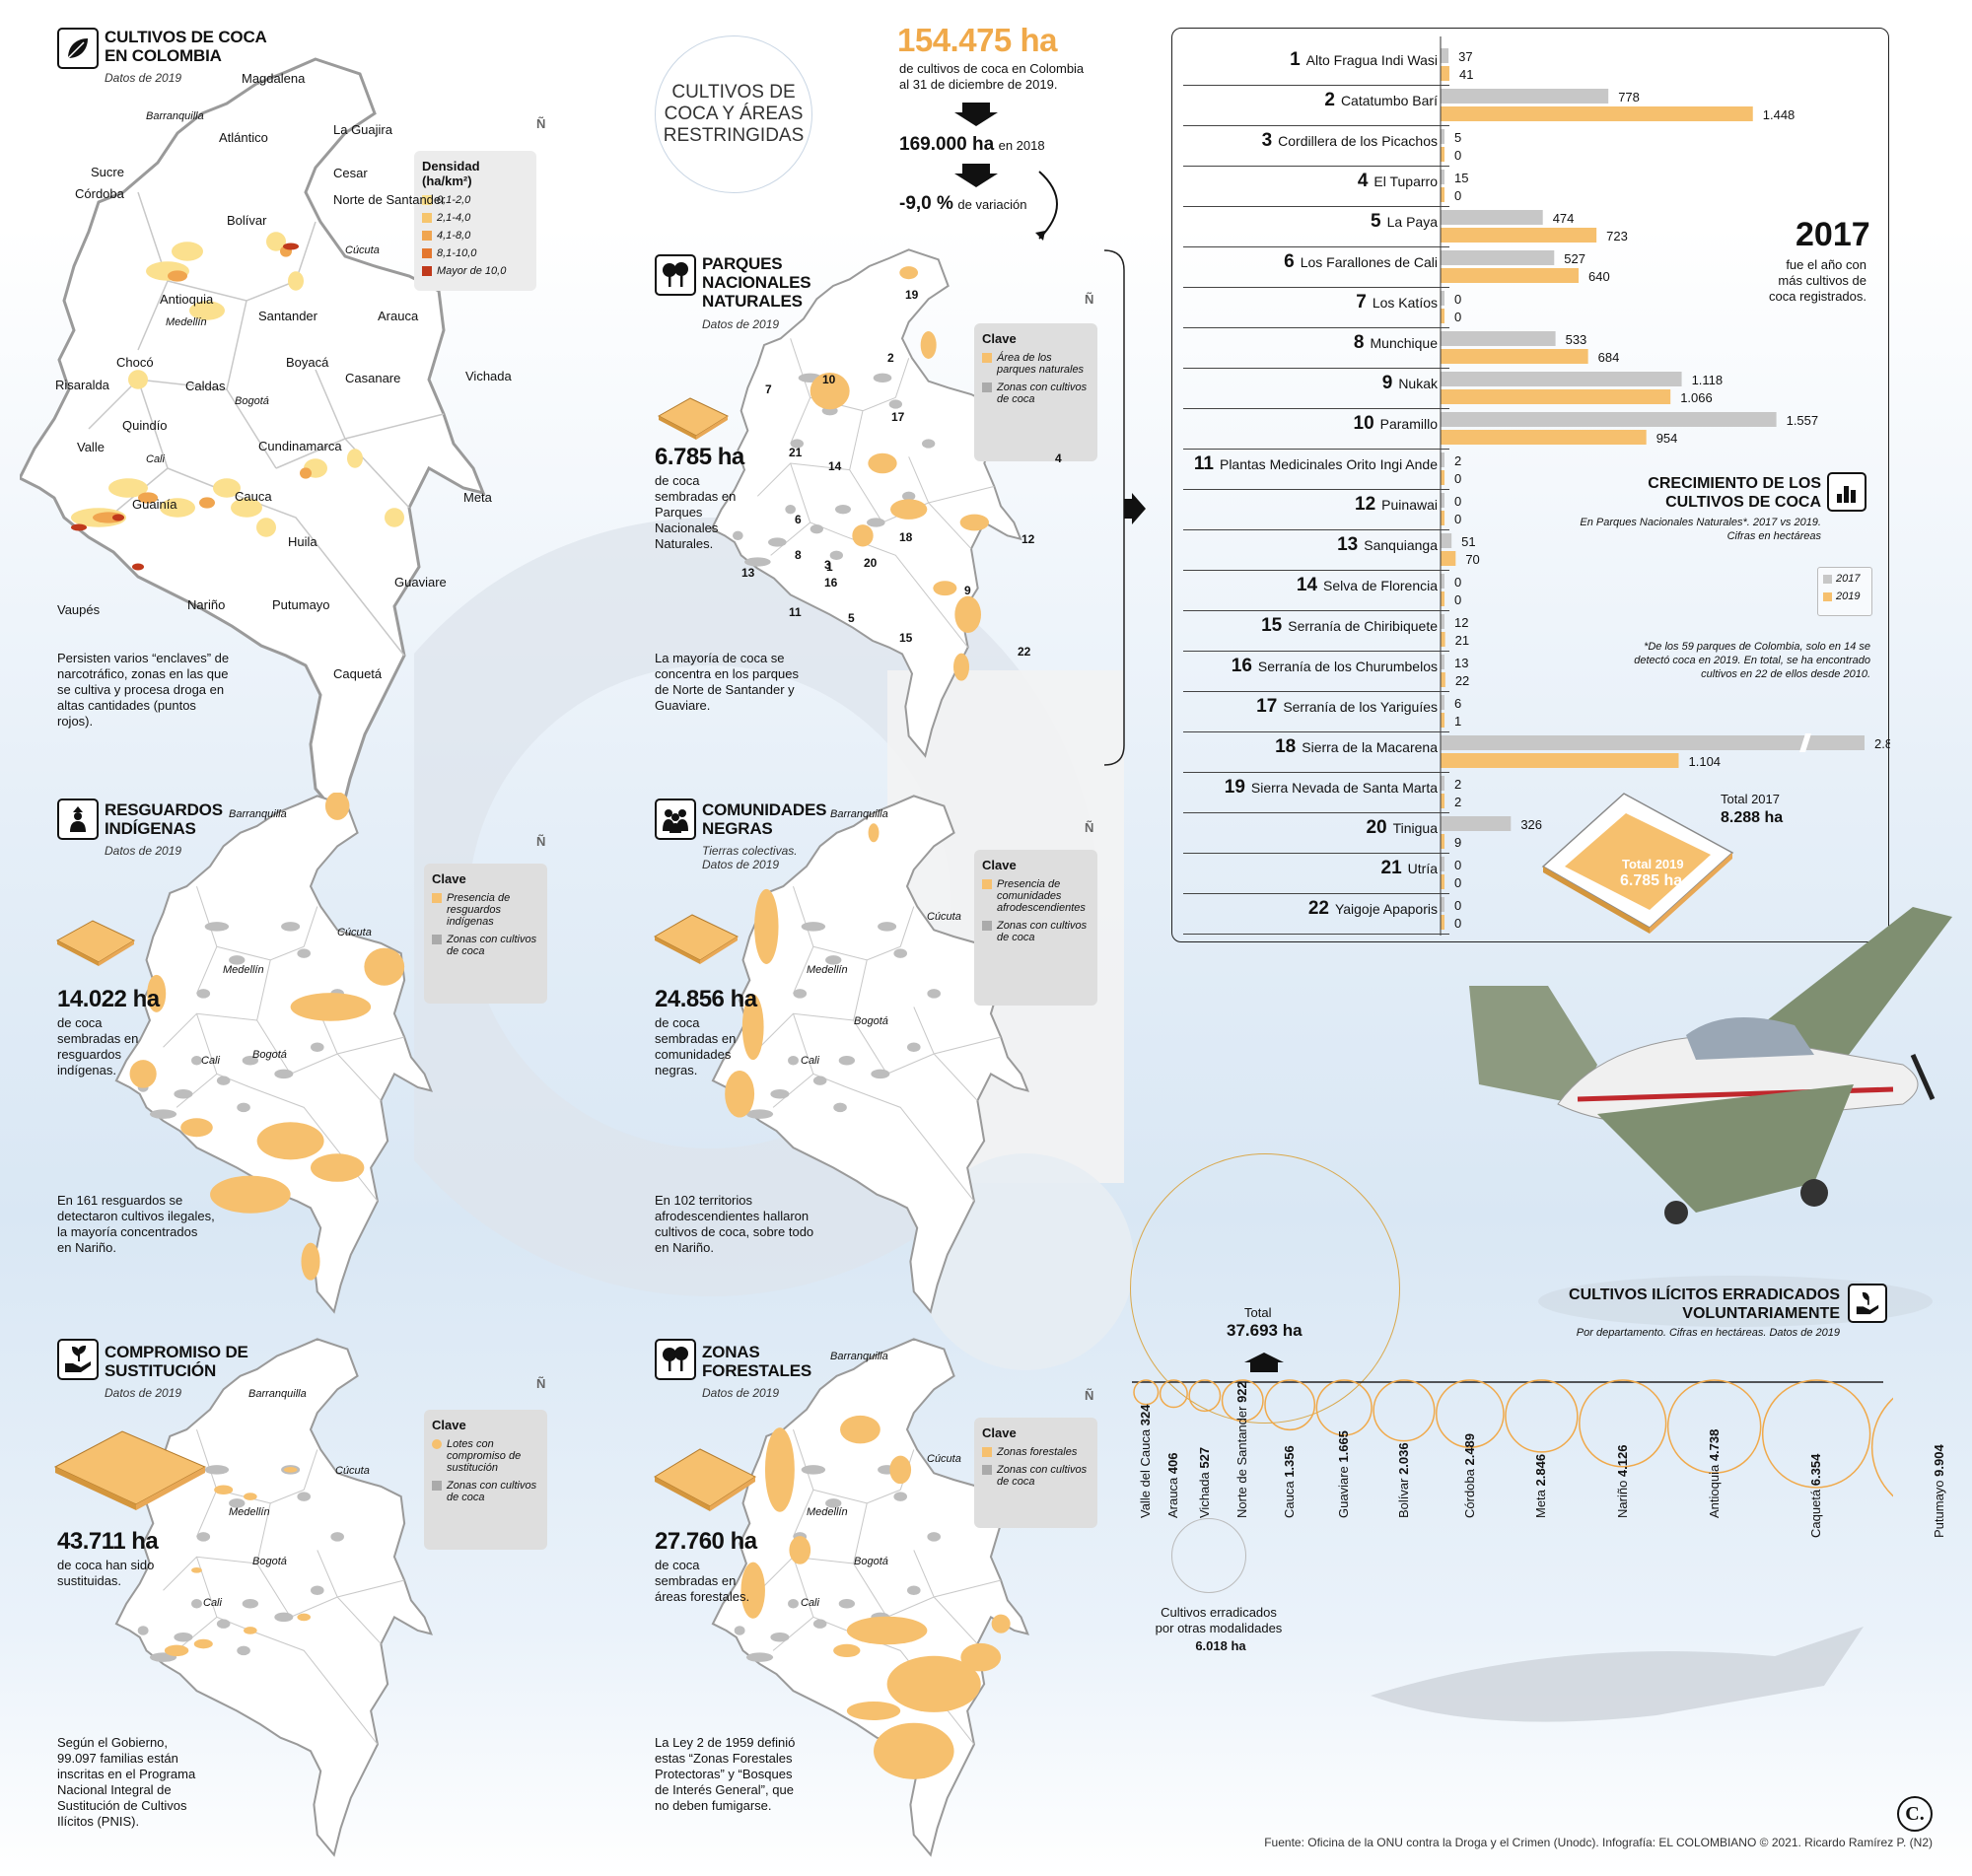  What do you see at coordinates (1846, 492) in the screenshot?
I see `bar-chart-icon` at bounding box center [1846, 492].